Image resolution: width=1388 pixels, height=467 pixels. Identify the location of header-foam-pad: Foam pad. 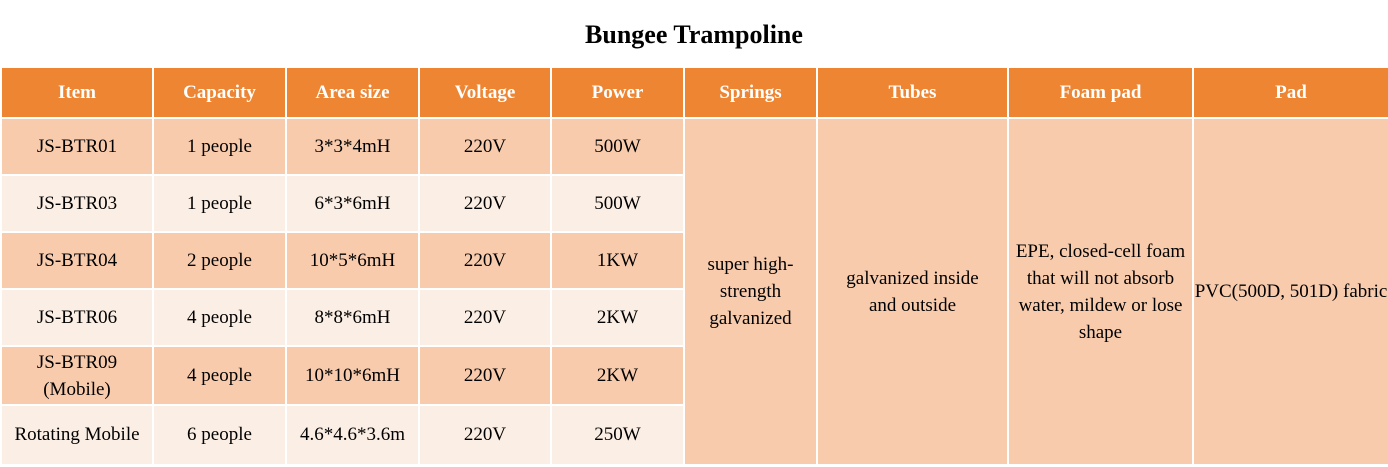
(1100, 92).